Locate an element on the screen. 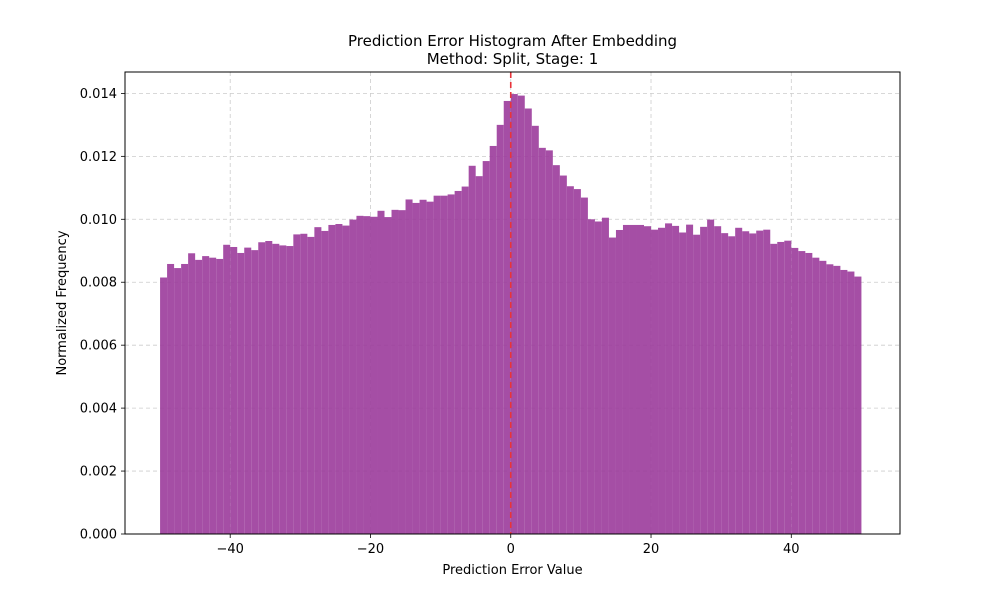 The height and width of the screenshot is (600, 1000). chart-subtitle: Method: Split, Stage: 1 is located at coordinates (513, 59).